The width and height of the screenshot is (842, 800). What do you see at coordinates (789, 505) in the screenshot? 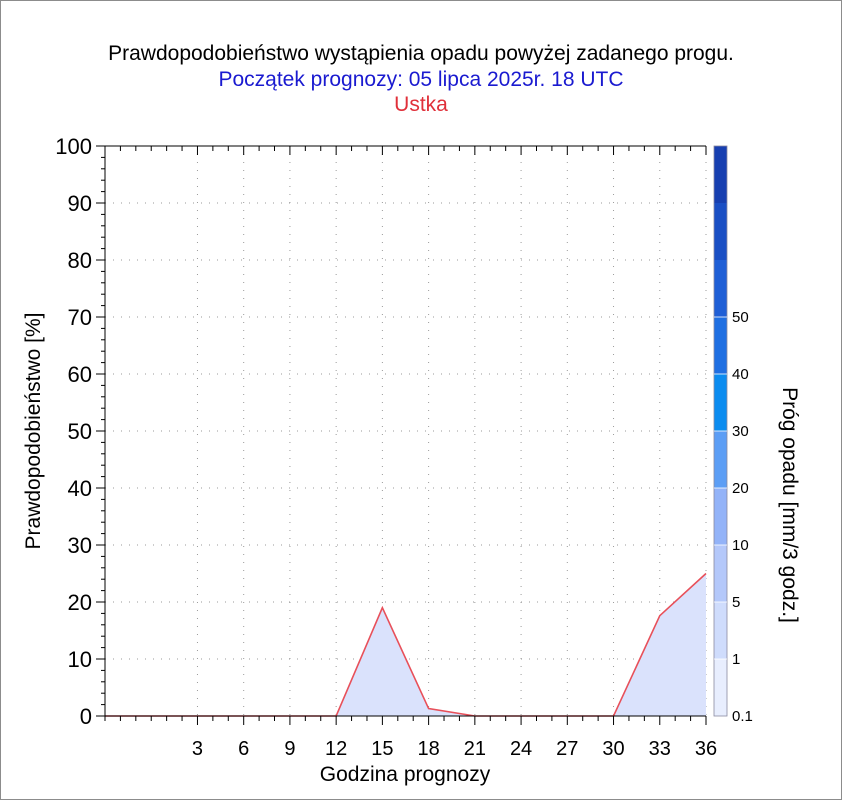
I see `colorbar-label: Próg opadu [mm/3 godz.]` at bounding box center [789, 505].